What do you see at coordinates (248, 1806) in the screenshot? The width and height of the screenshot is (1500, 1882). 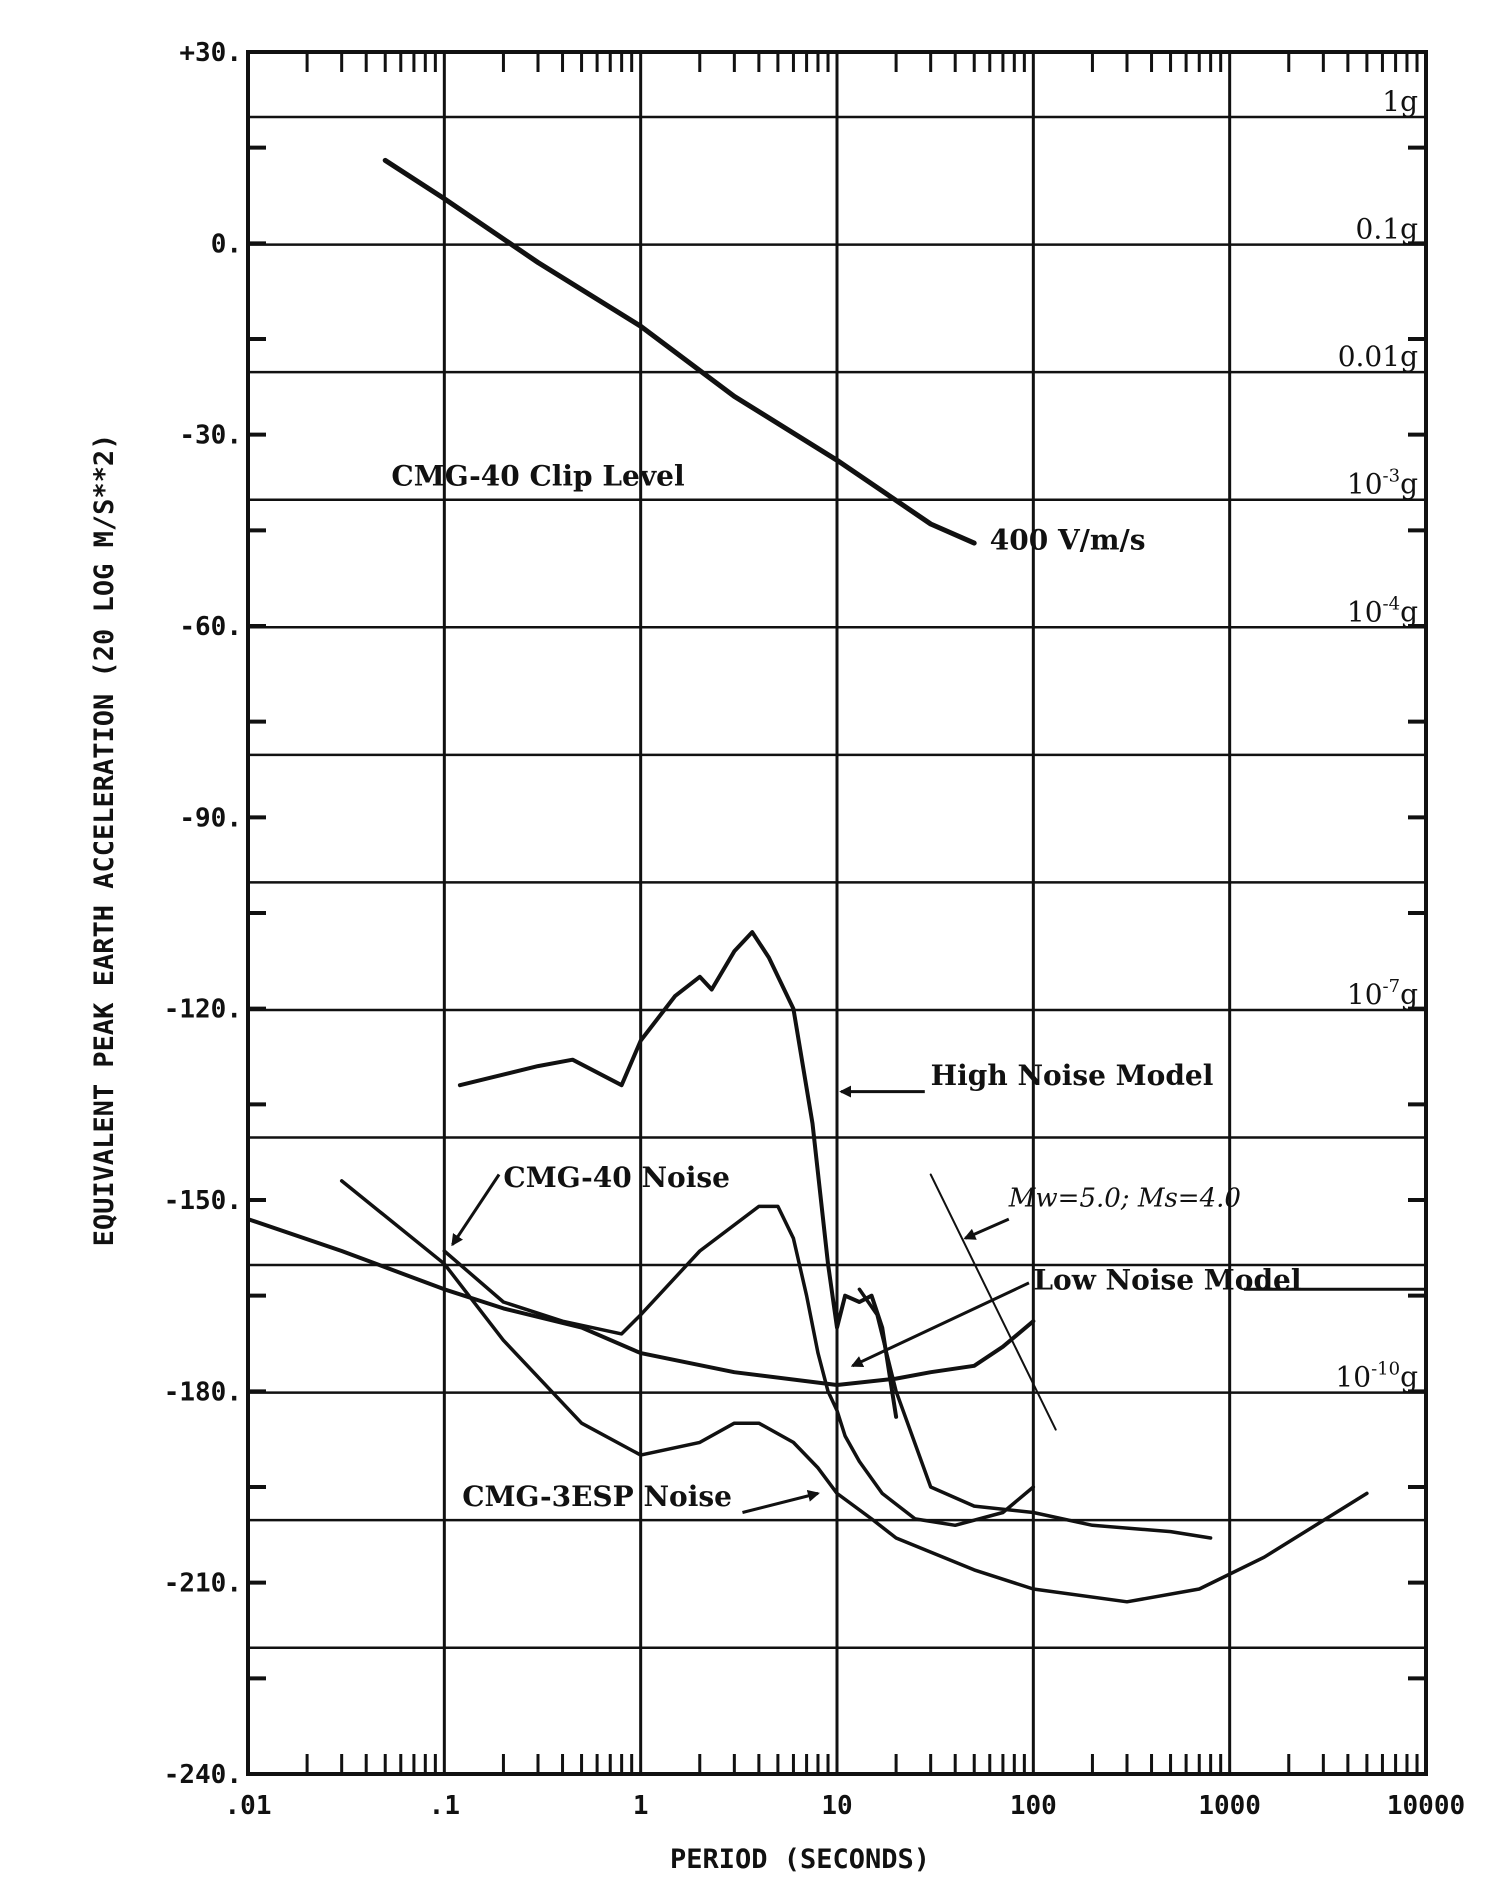 I see `x-tick-label: .01` at bounding box center [248, 1806].